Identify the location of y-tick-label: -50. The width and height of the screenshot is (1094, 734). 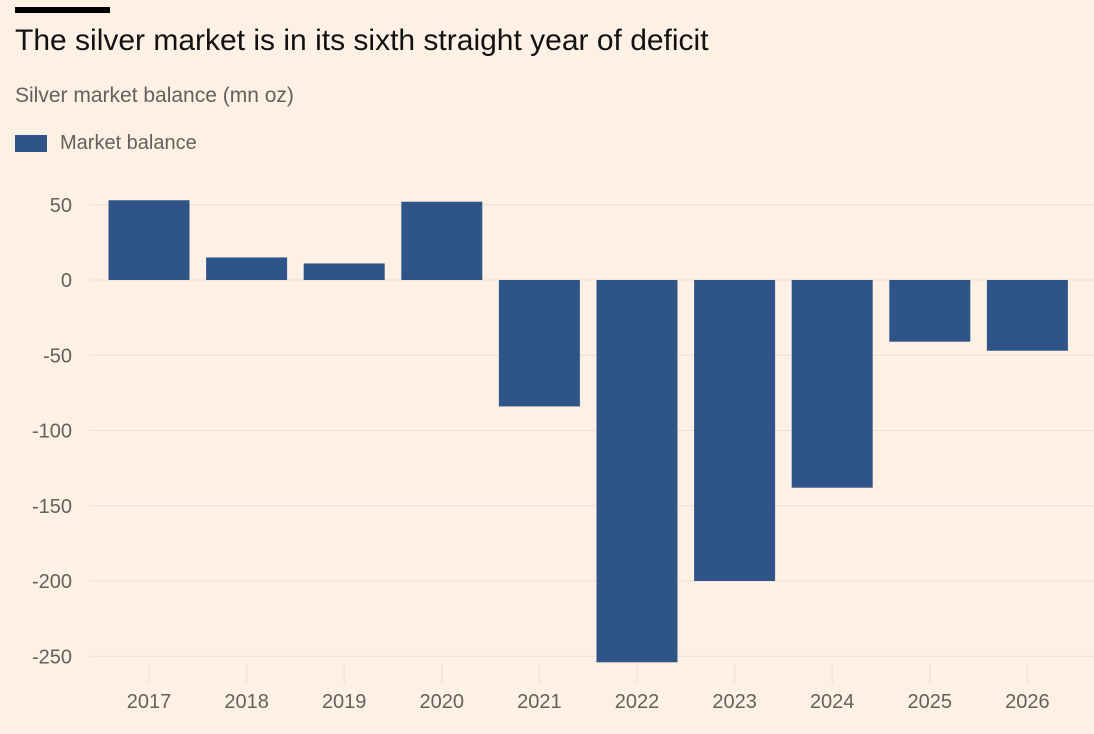
(57, 356).